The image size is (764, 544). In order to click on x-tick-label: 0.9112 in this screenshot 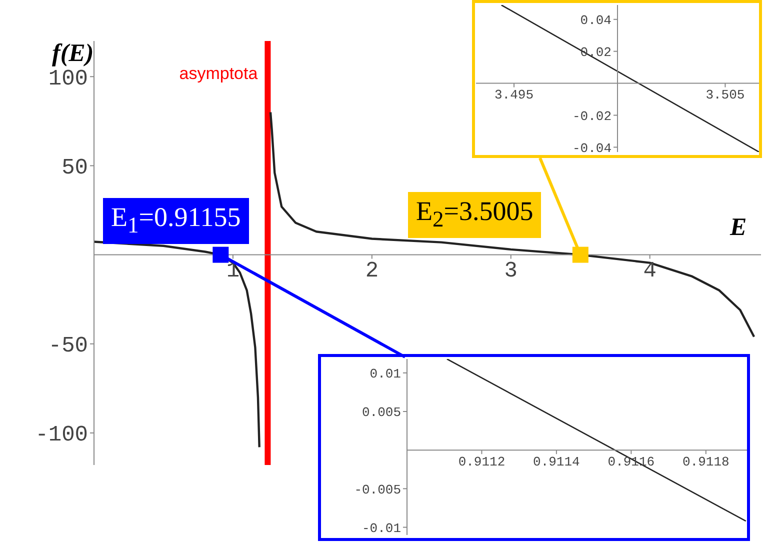, I will do `click(482, 462)`.